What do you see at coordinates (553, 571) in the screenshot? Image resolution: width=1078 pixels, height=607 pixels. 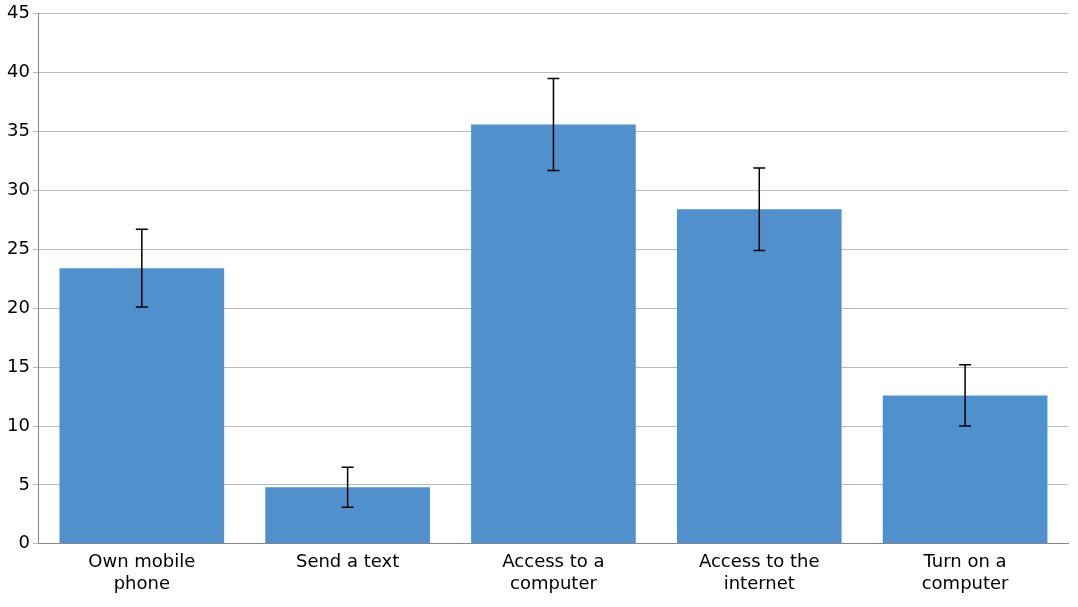 I see `x-tick-label: Access to a computer` at bounding box center [553, 571].